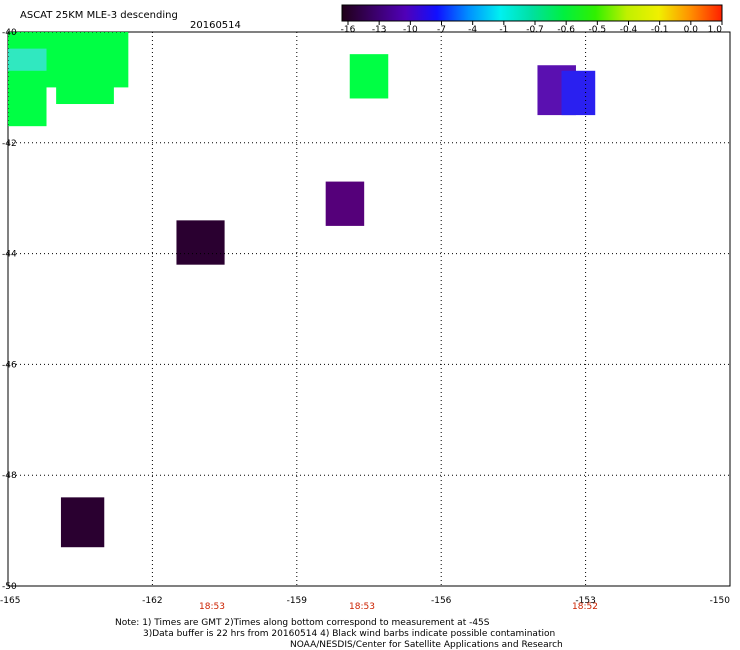 The image size is (740, 650). Describe the element at coordinates (9, 365) in the screenshot. I see `latitude-label: -46` at that location.